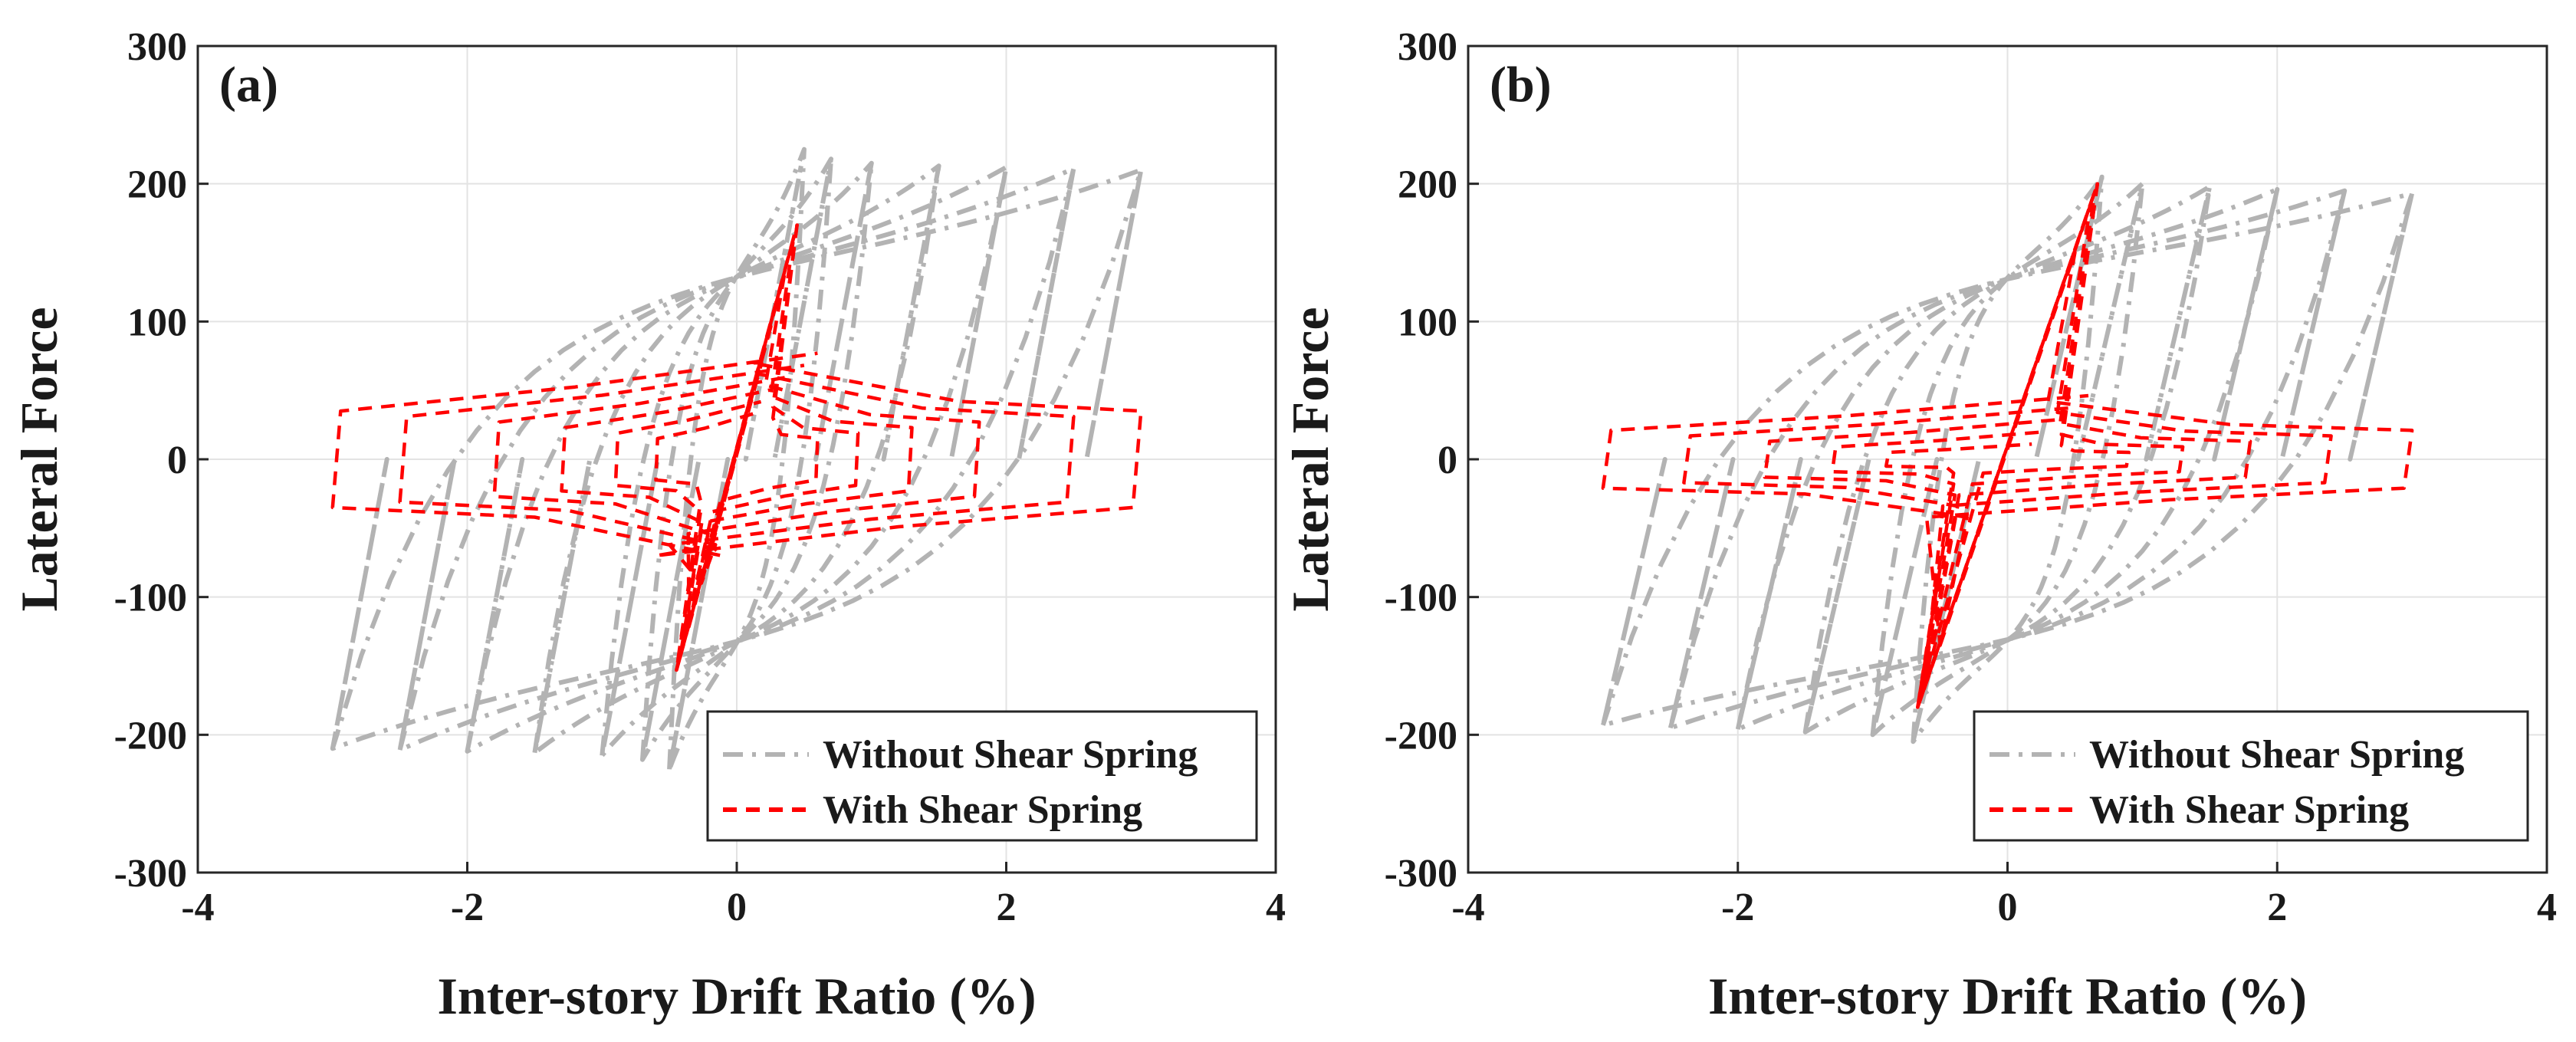 The width and height of the screenshot is (2576, 1042). What do you see at coordinates (1521, 85) in the screenshot?
I see `panel-label: (b)` at bounding box center [1521, 85].